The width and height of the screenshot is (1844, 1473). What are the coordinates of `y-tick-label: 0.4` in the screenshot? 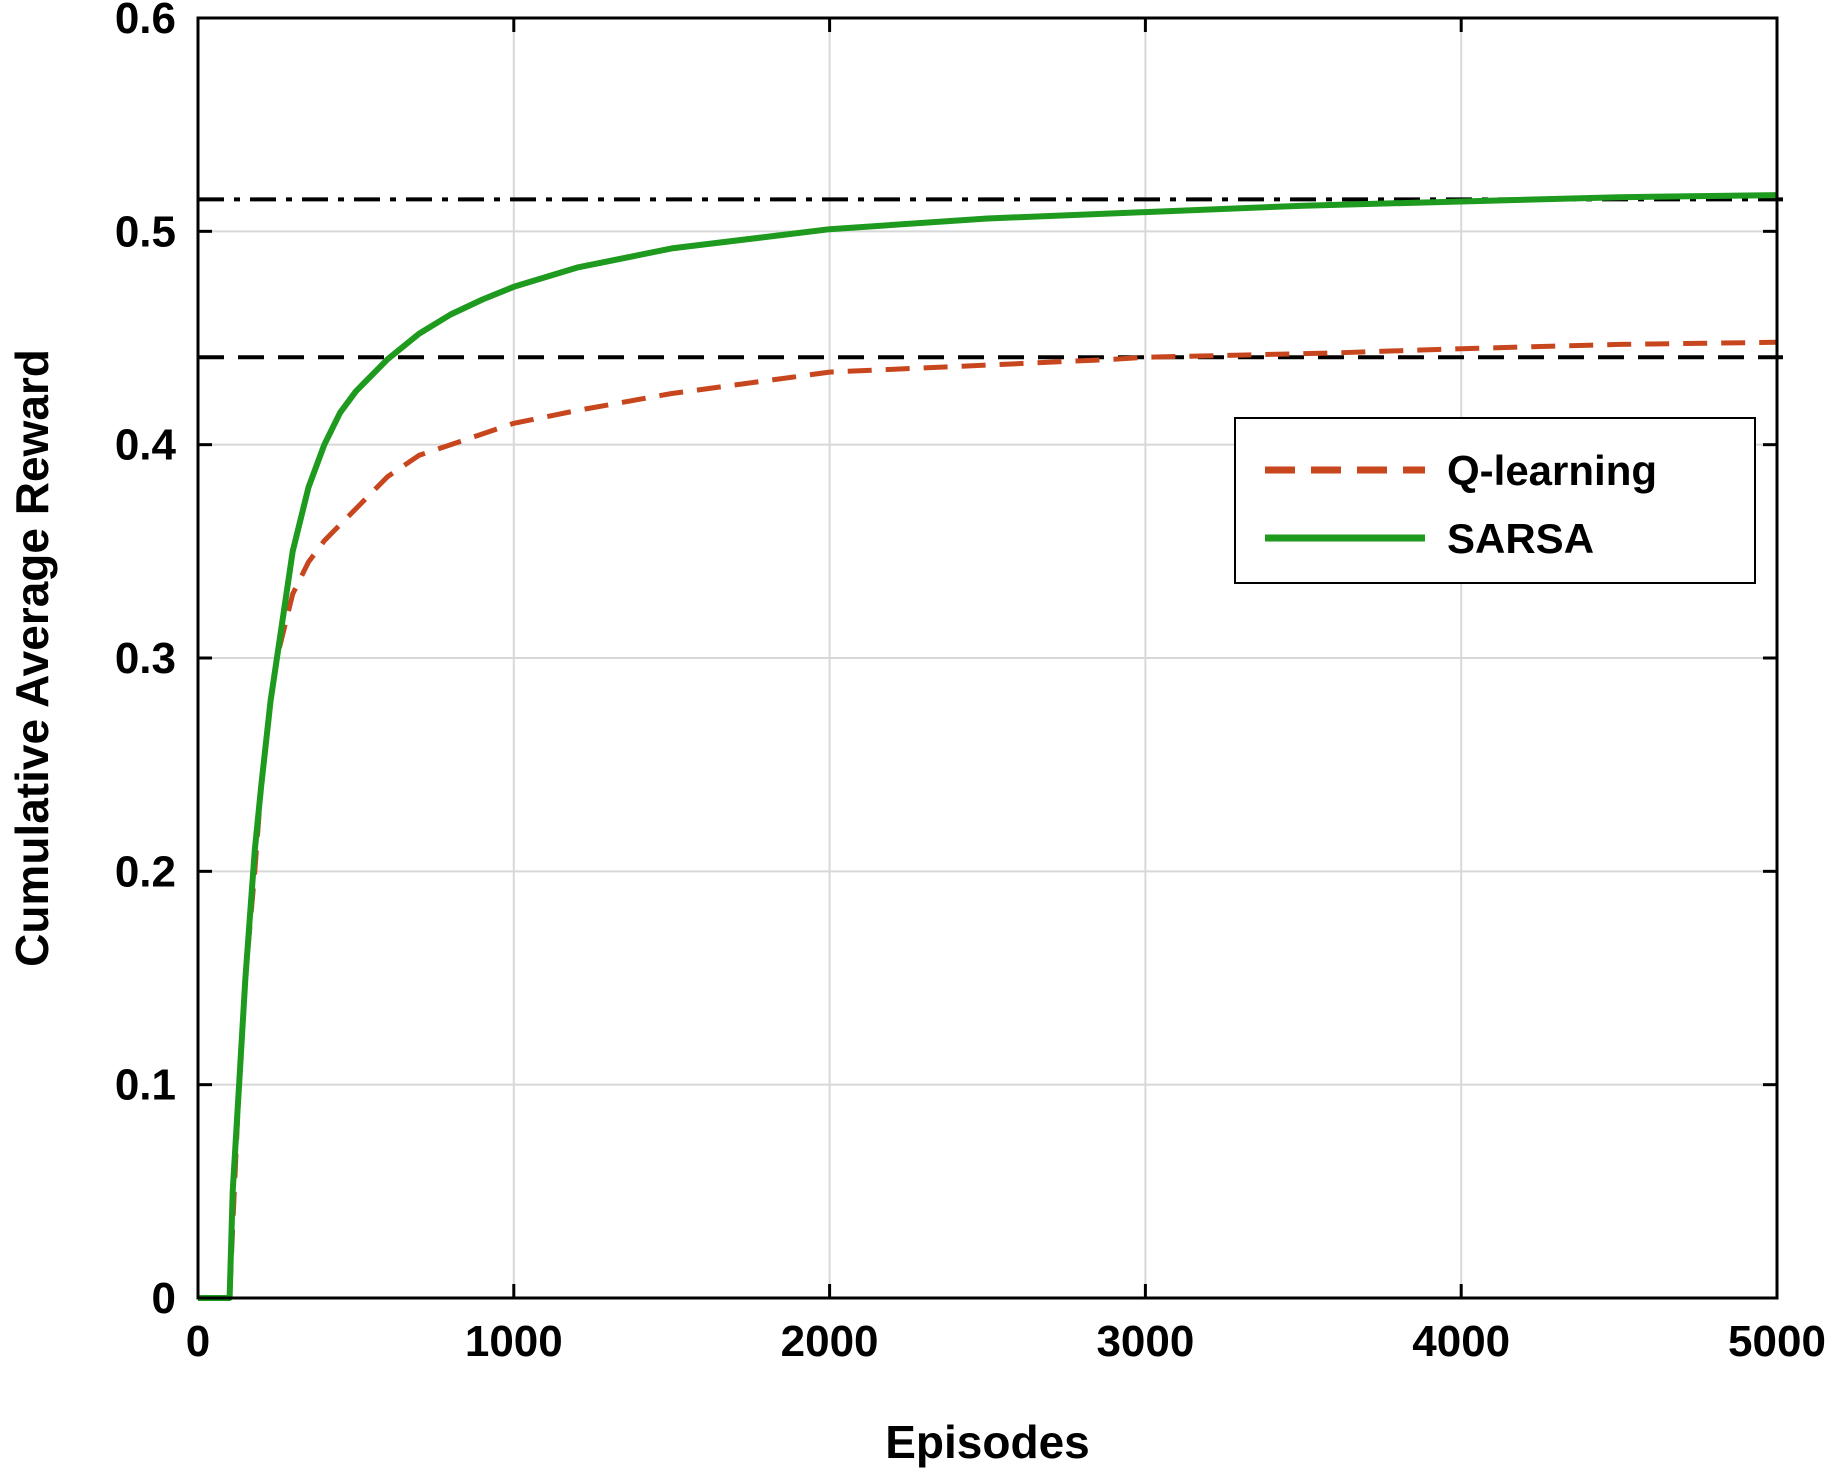 It's located at (146, 445).